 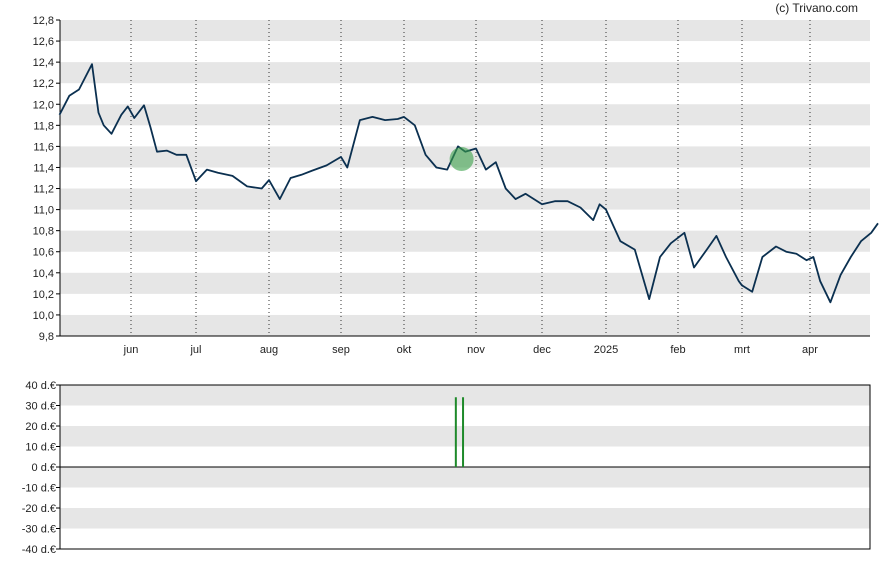 What do you see at coordinates (43, 168) in the screenshot?
I see `price-y-tick-label: 11,4` at bounding box center [43, 168].